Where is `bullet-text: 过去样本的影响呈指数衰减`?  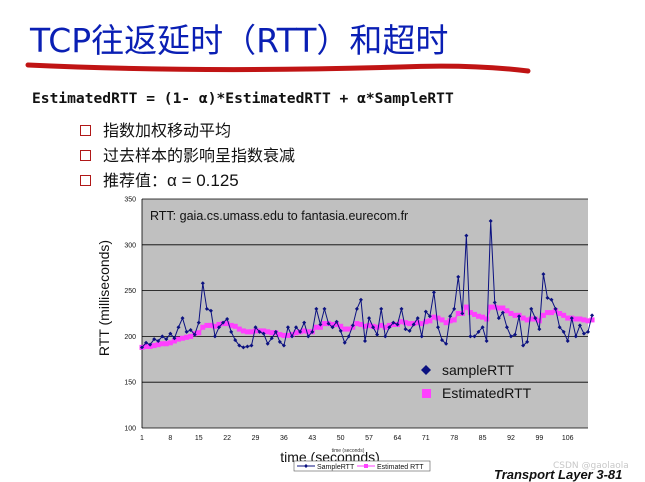 bullet-text: 过去样本的影响呈指数衰减 is located at coordinates (199, 155).